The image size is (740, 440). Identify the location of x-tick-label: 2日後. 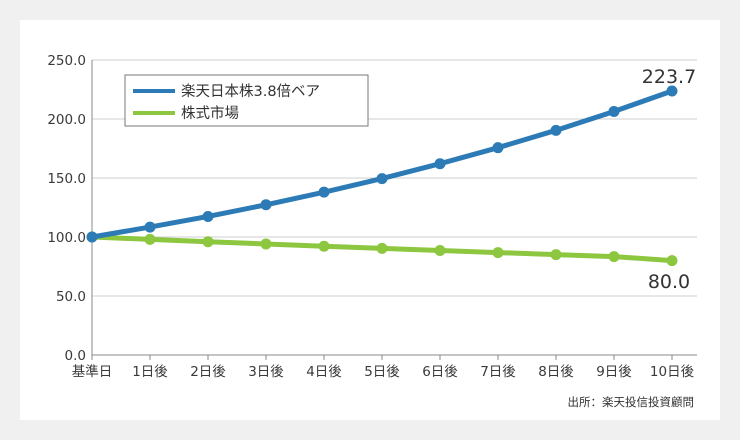
(208, 372).